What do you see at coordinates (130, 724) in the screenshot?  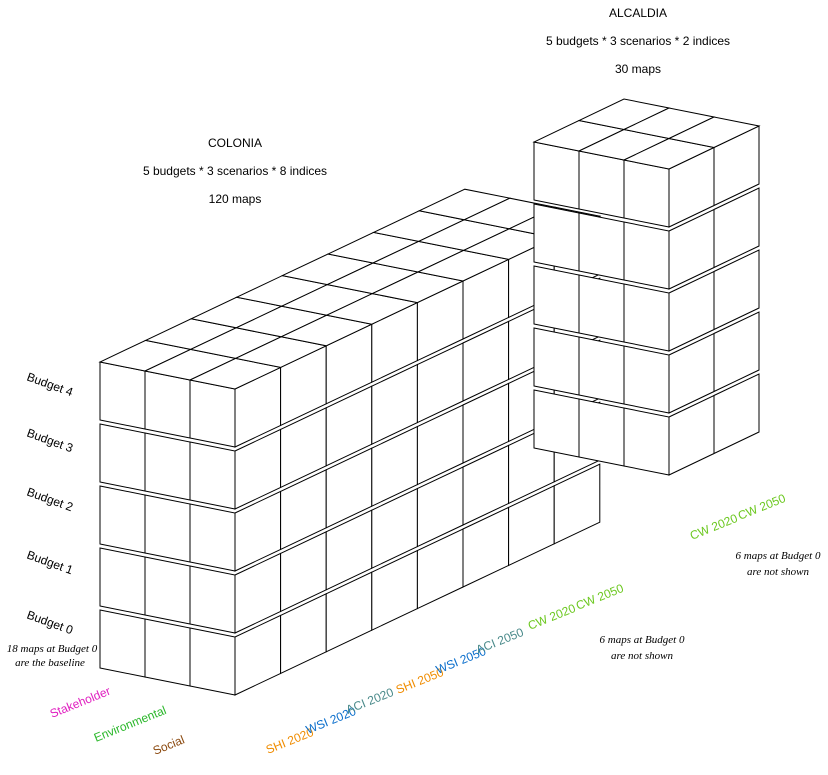 I see `scenario-label-environmental: Environmental` at bounding box center [130, 724].